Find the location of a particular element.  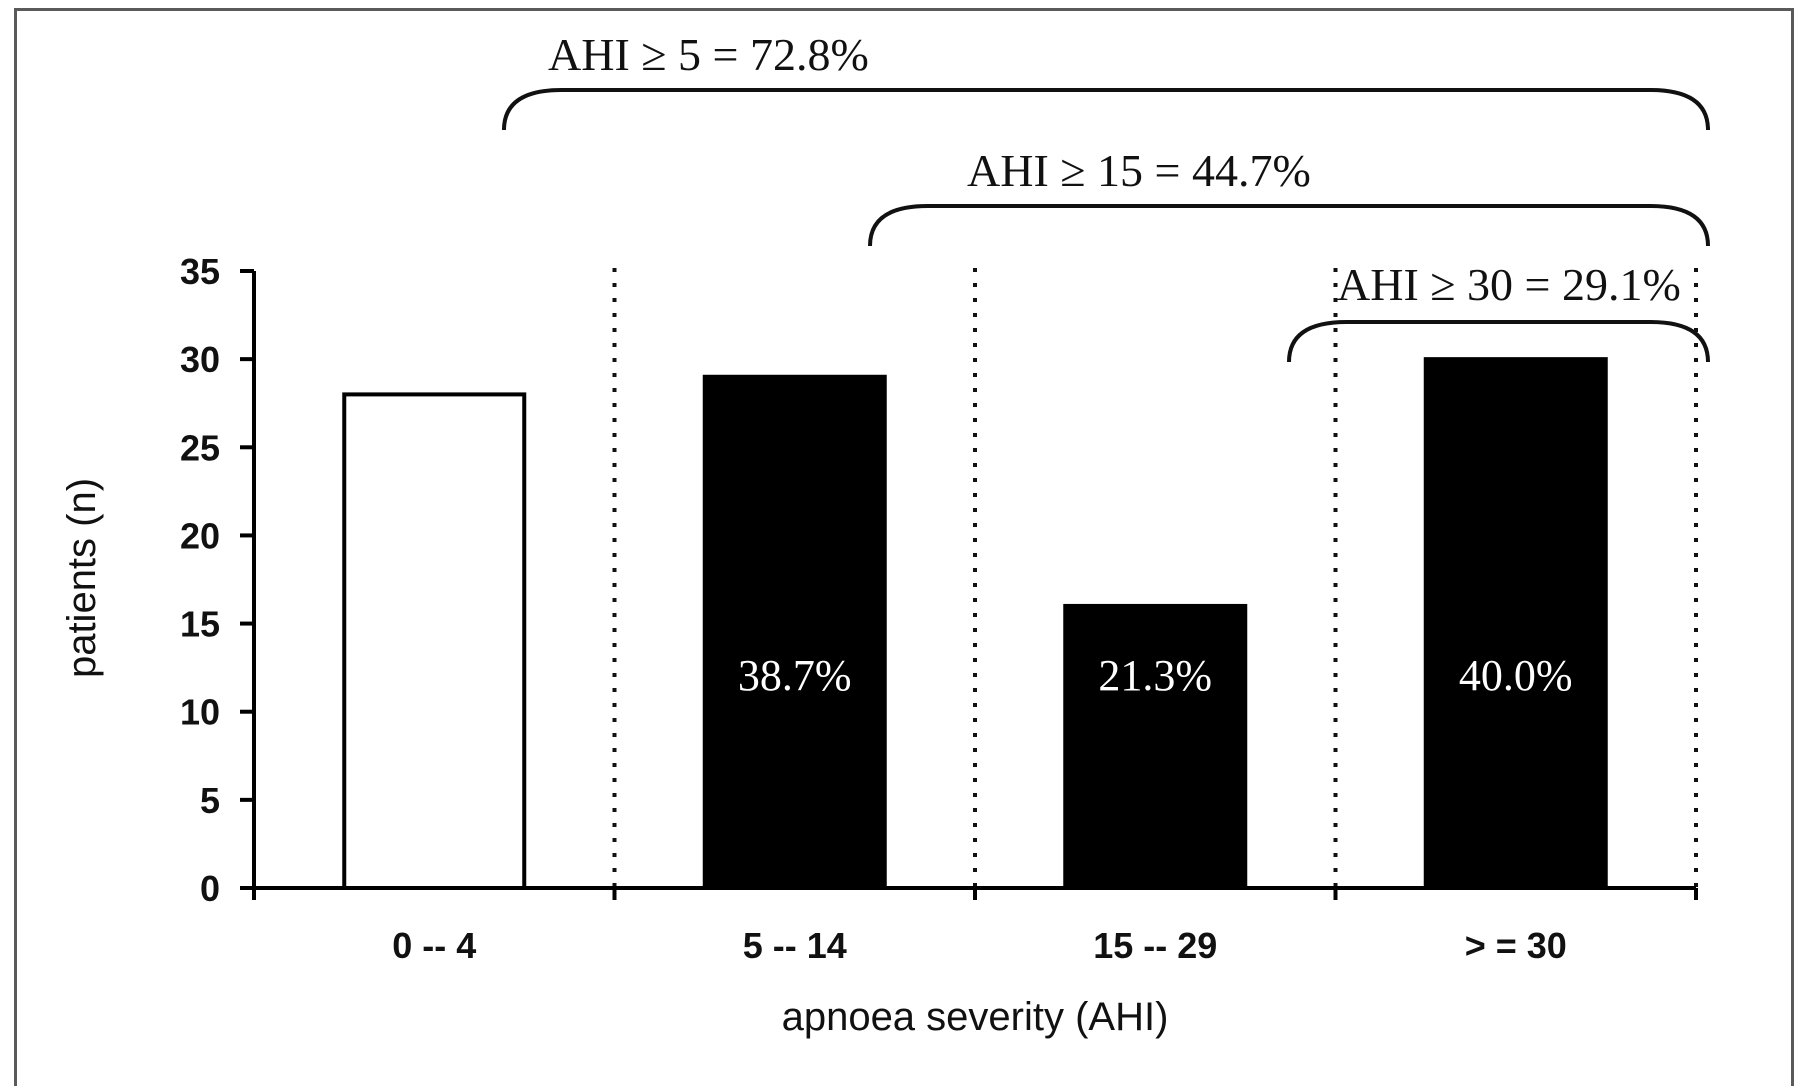

bracket-label-2: AHI ≥ 30 = 29.1% is located at coordinates (1509, 284).